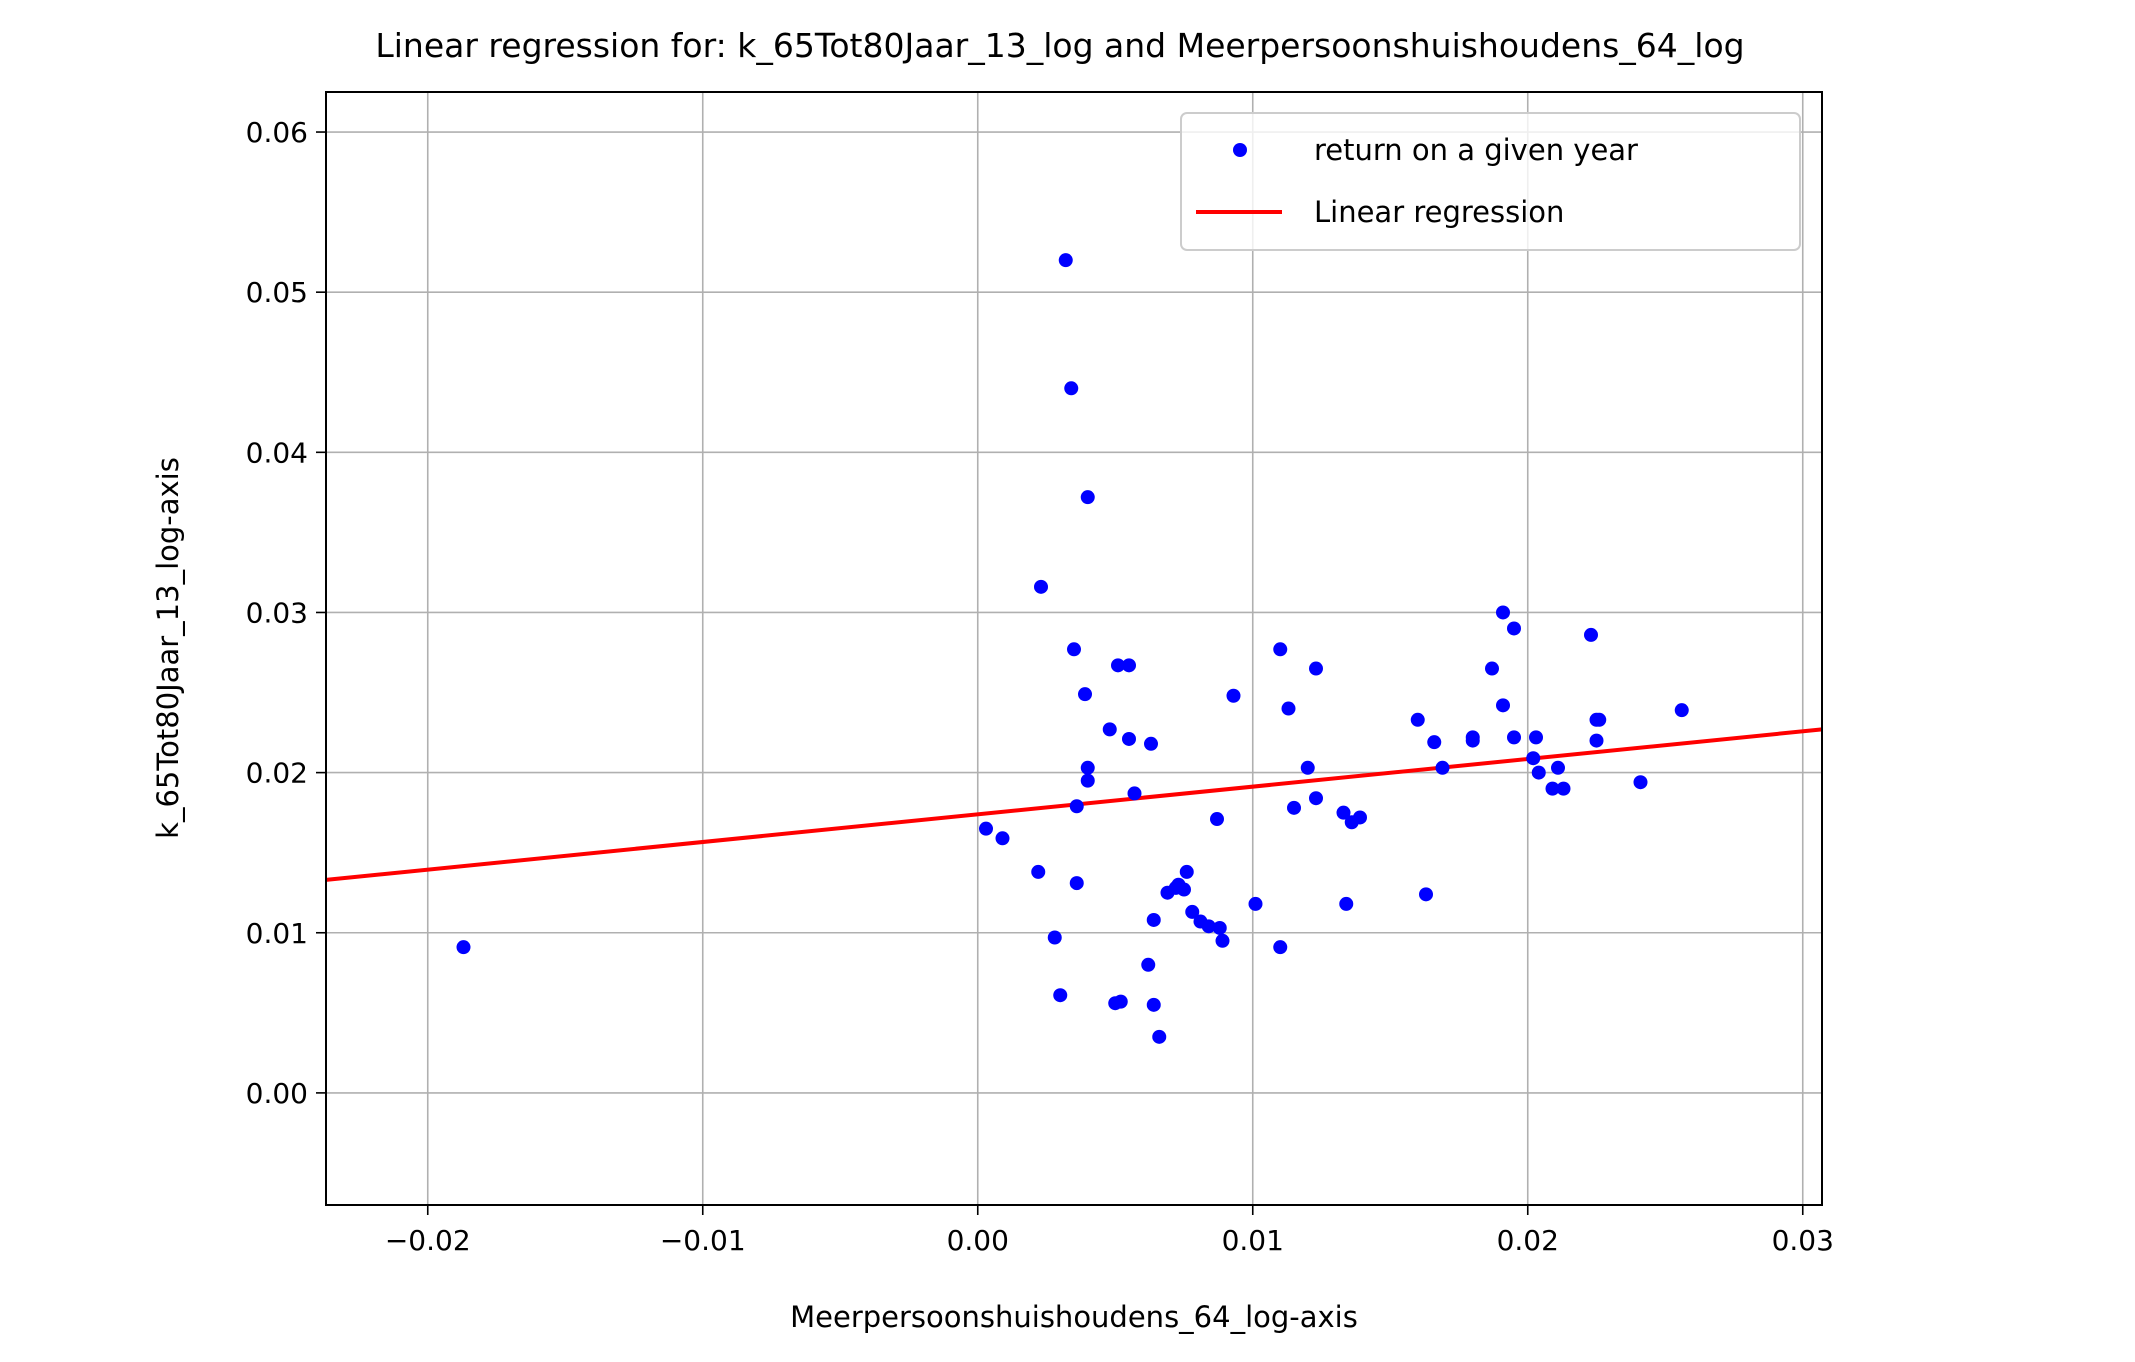 The image size is (2135, 1362). I want to click on y-tick-label: 0.05, so click(277, 292).